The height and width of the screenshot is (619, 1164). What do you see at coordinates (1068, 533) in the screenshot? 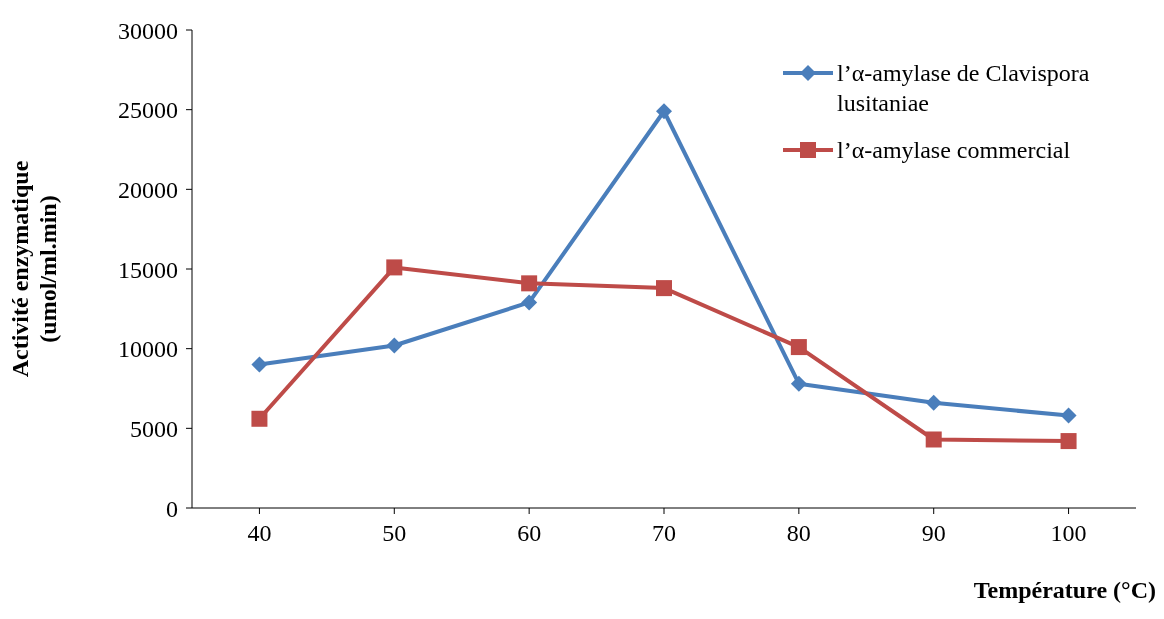
I see `x-tick-label: 100` at bounding box center [1068, 533].